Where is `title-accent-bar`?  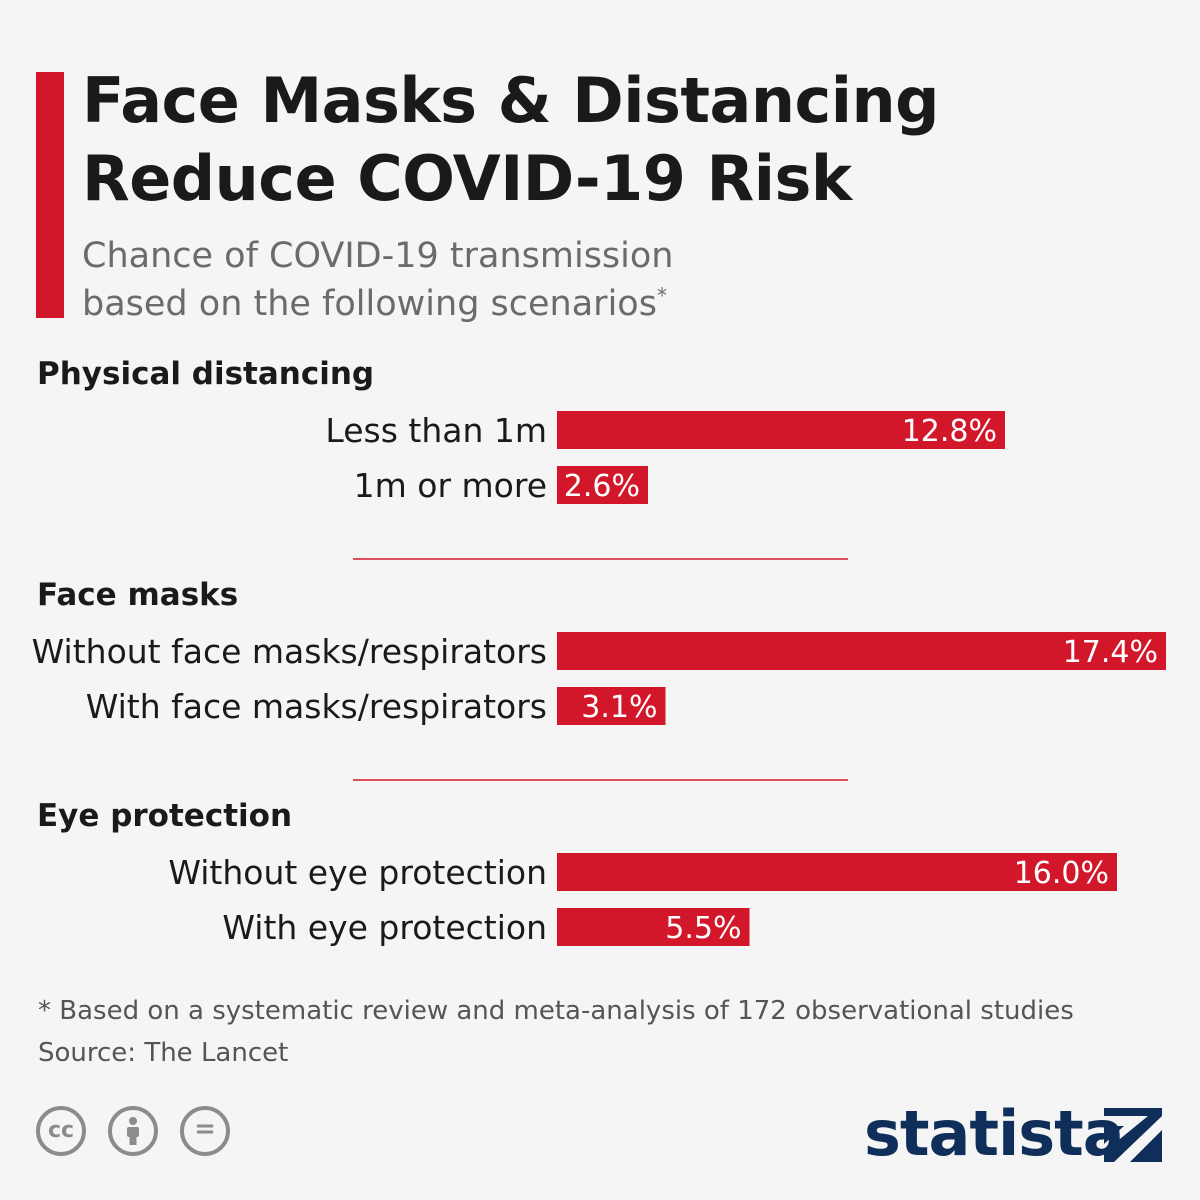
title-accent-bar is located at coordinates (50, 195).